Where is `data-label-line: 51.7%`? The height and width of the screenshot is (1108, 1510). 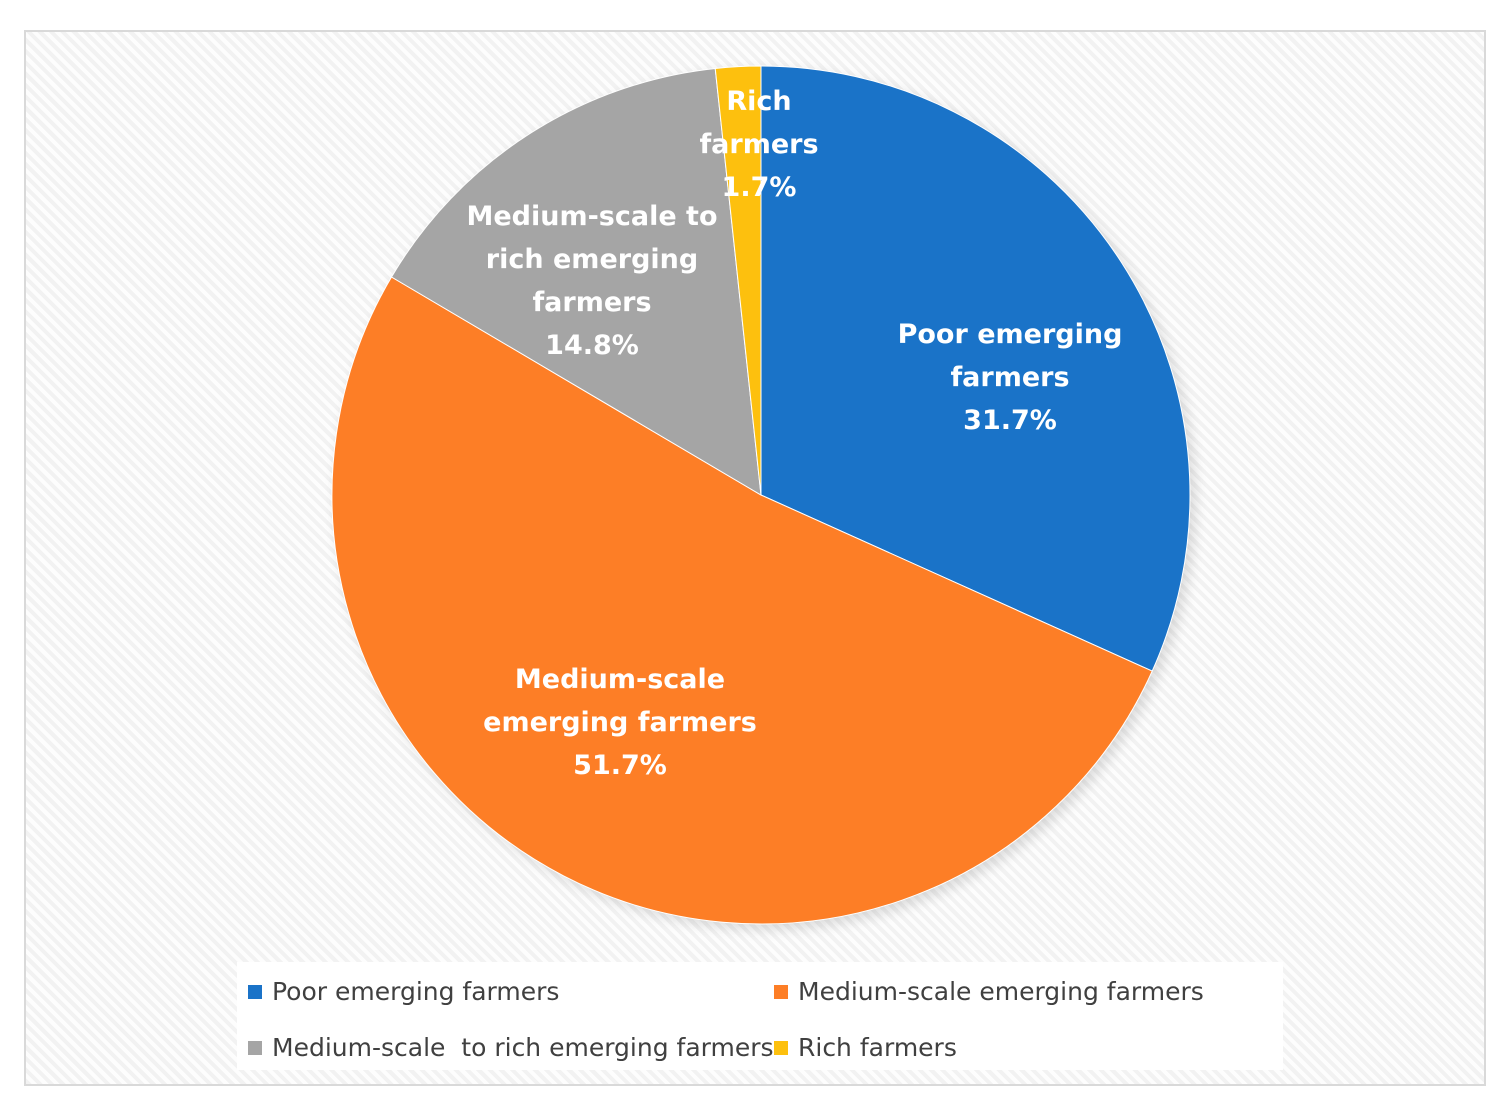
data-label-line: 51.7% is located at coordinates (620, 765).